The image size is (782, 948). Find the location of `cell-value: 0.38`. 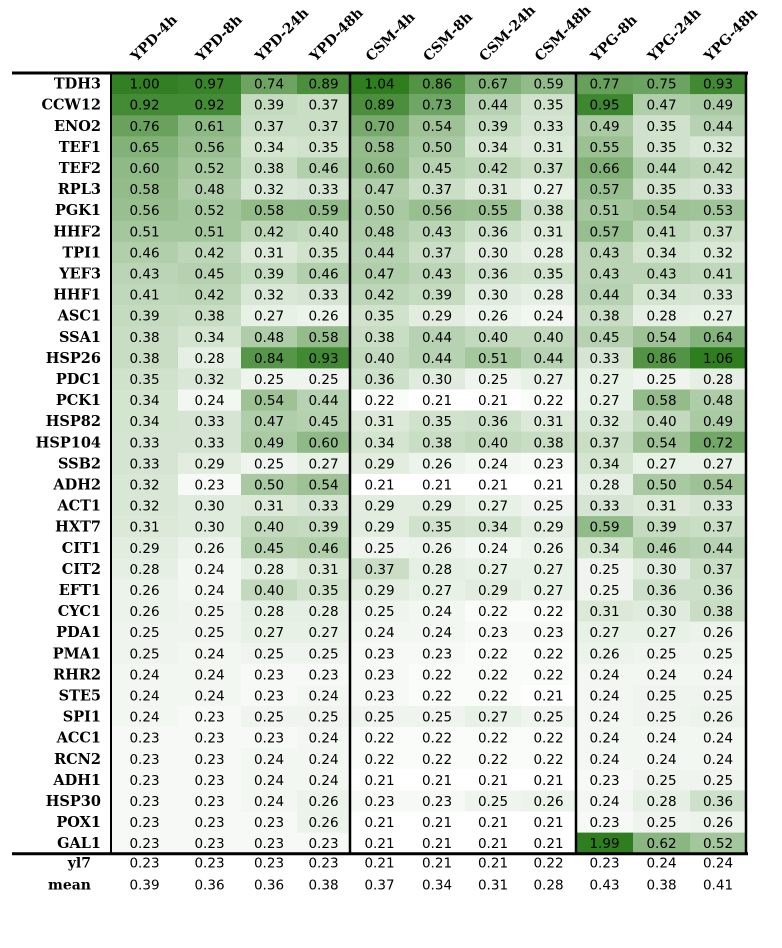

cell-value: 0.38 is located at coordinates (144, 338).